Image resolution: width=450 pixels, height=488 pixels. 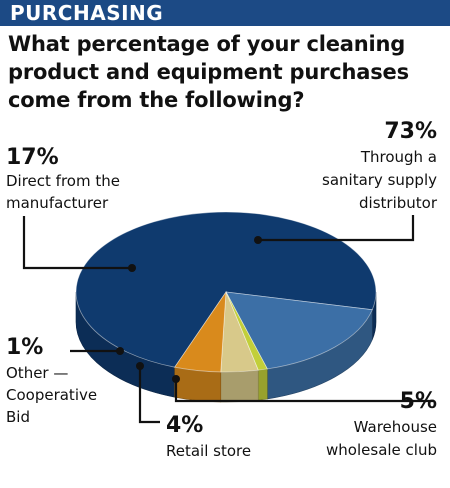 I want to click on slice-side-warehouse, so click(x=198, y=384).